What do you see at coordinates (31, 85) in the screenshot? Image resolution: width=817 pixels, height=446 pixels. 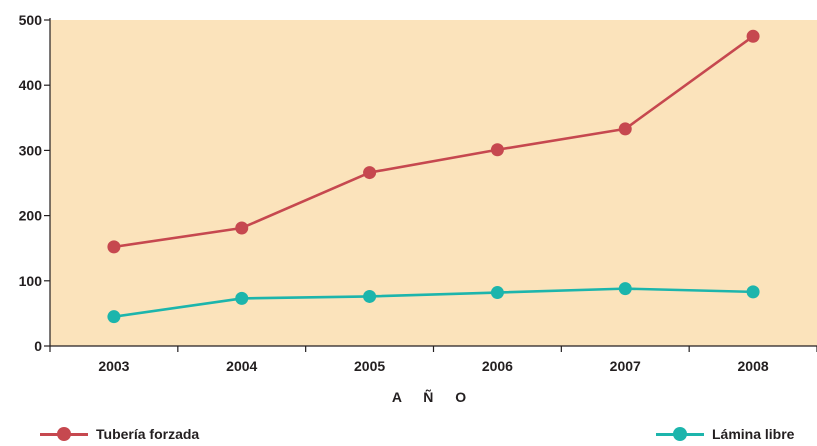 I see `y-tick-label: 400` at bounding box center [31, 85].